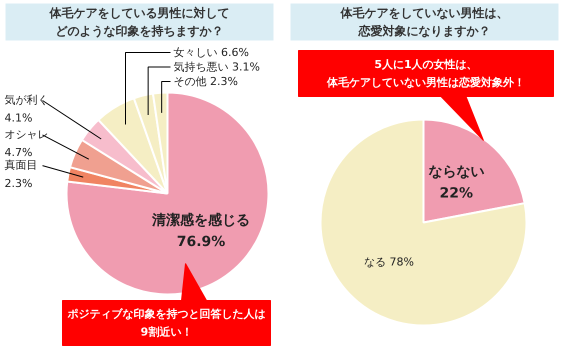  What do you see at coordinates (26, 100) in the screenshot?
I see `slice-label: 気が利く` at bounding box center [26, 100].